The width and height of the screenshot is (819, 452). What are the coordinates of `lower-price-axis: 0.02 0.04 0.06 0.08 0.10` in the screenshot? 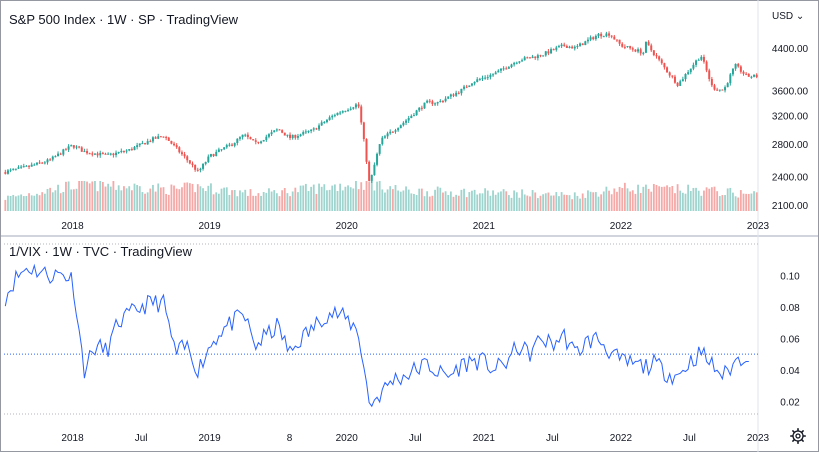 It's located at (790, 339).